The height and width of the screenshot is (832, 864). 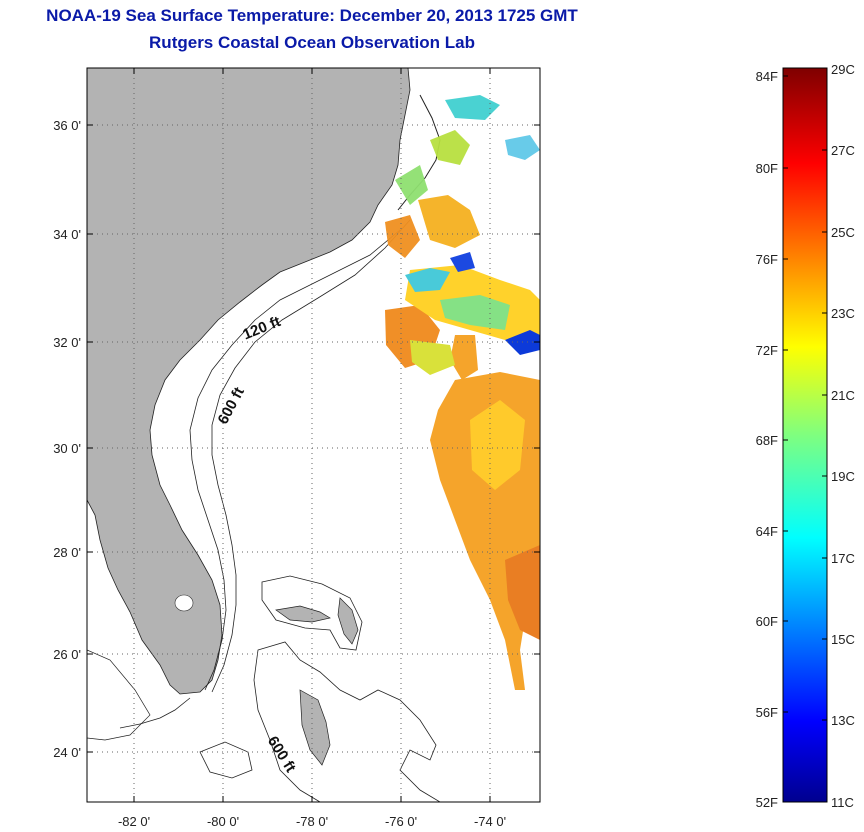 I want to click on colorbar-label-25c: 25C, so click(x=843, y=232).